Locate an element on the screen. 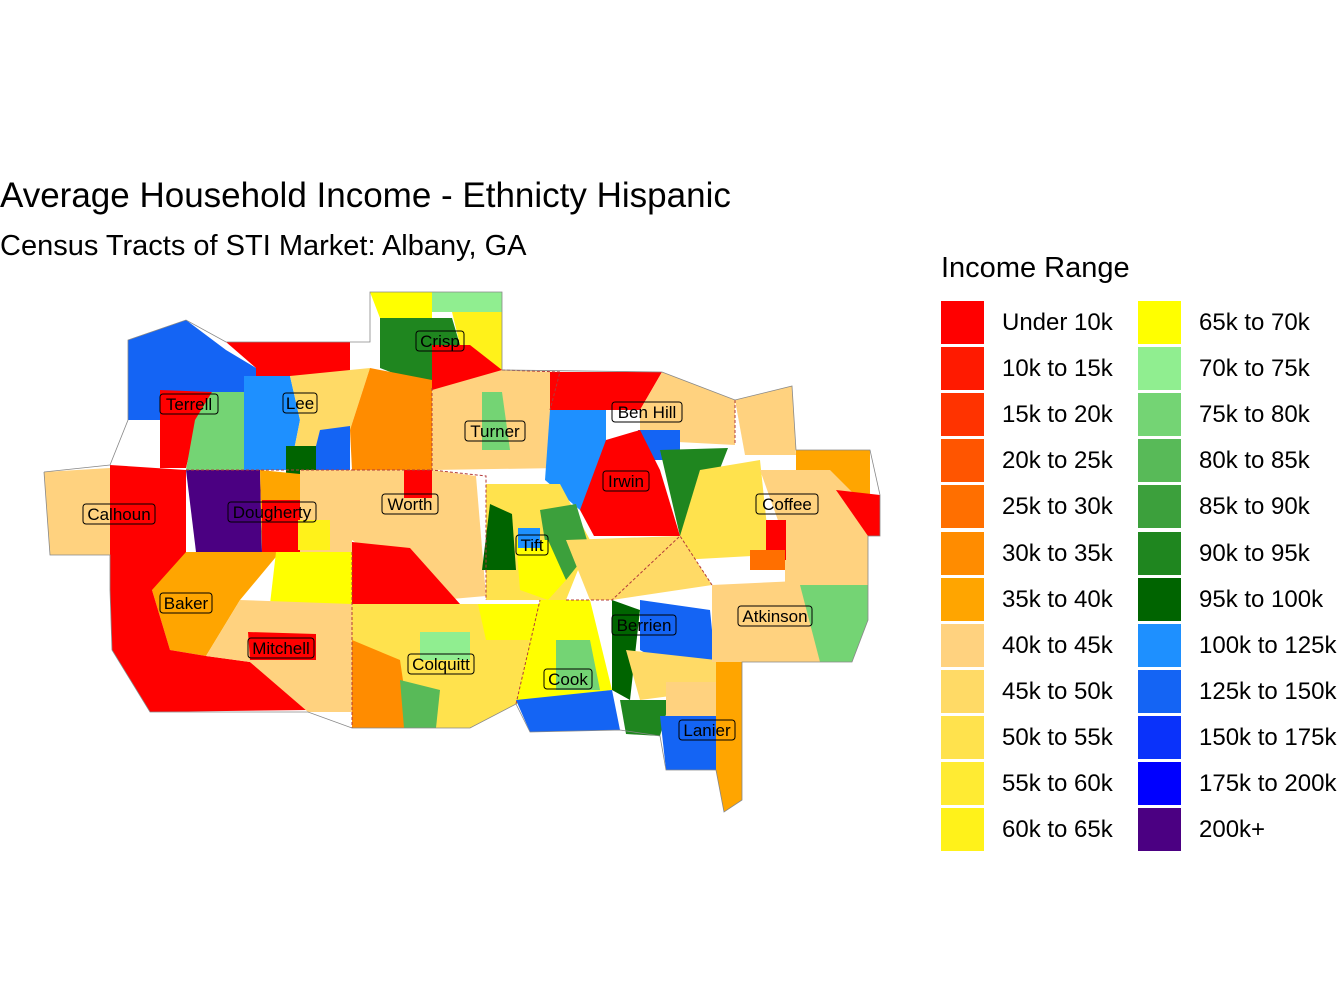 This screenshot has height=1008, width=1344. county-label-text: Worth is located at coordinates (409, 504).